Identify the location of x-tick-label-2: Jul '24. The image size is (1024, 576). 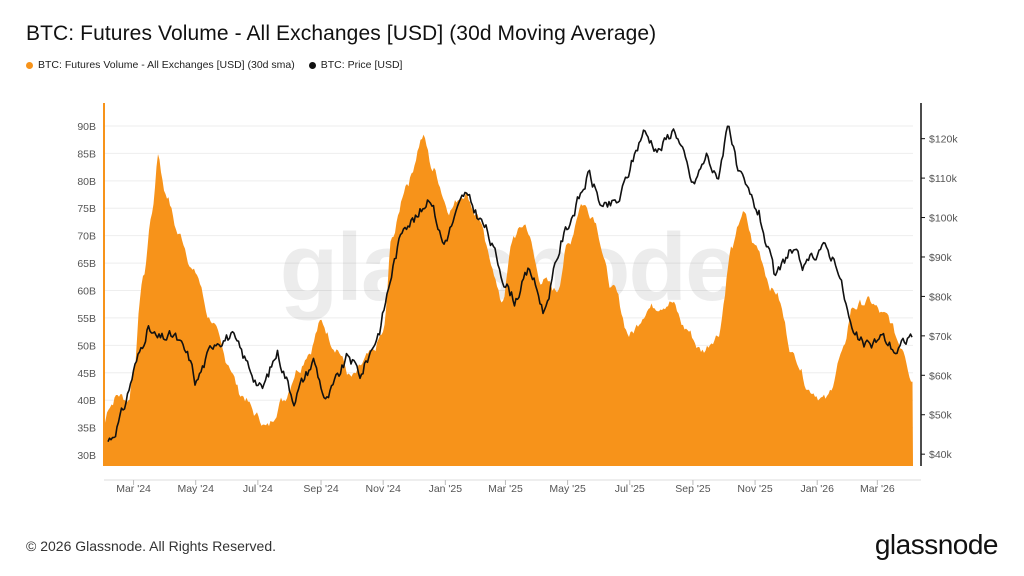
(258, 489).